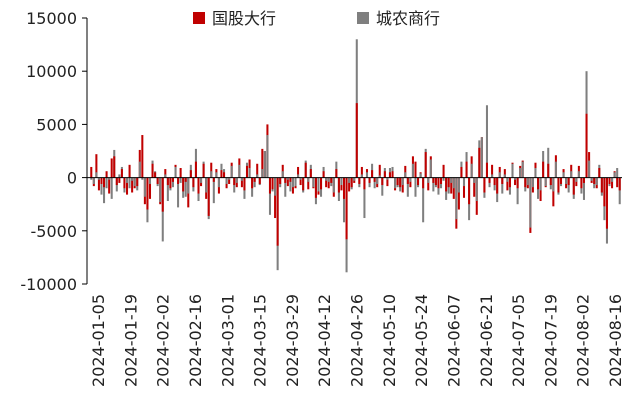 The width and height of the screenshot is (630, 401). What do you see at coordinates (363, 18) in the screenshot?
I see `legend-swatch-chengnong` at bounding box center [363, 18].